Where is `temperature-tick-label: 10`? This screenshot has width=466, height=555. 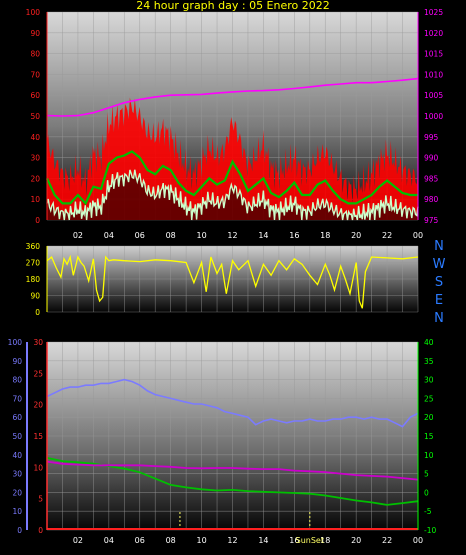
temperature-tick-label: 10 is located at coordinates (38, 467).